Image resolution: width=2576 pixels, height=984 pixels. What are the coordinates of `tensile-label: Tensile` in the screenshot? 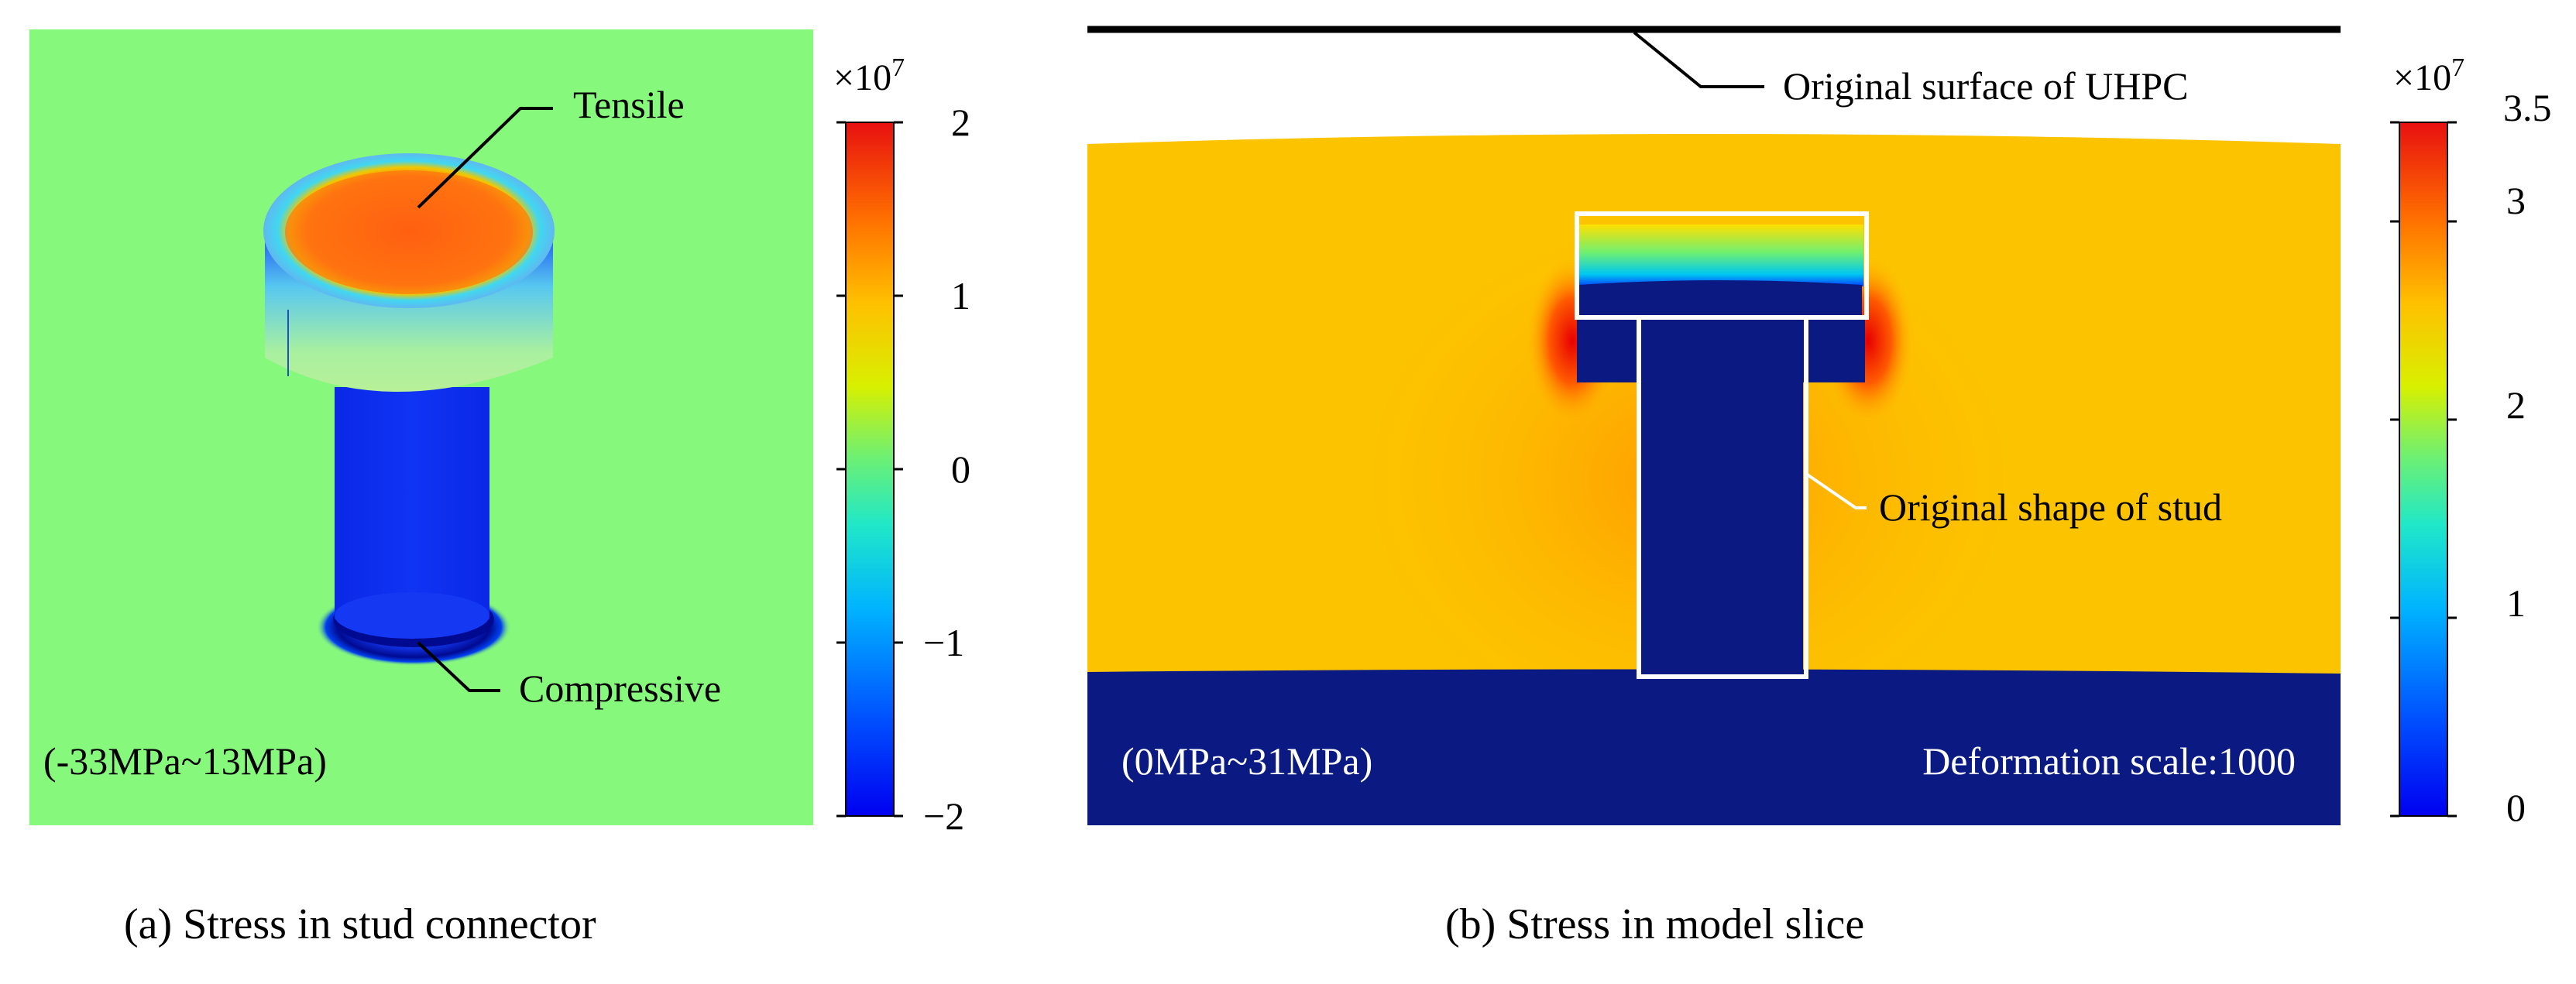 It's located at (629, 105).